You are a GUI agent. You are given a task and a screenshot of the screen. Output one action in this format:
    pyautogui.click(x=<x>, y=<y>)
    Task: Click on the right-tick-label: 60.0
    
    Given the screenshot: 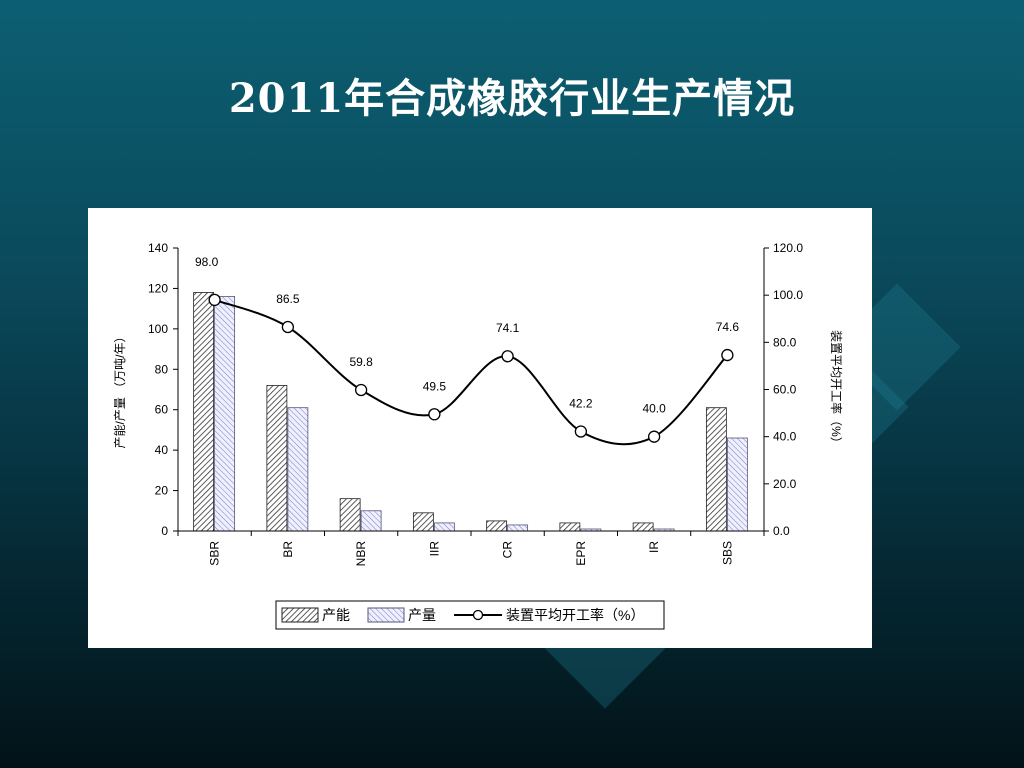 What is the action you would take?
    pyautogui.click(x=785, y=390)
    